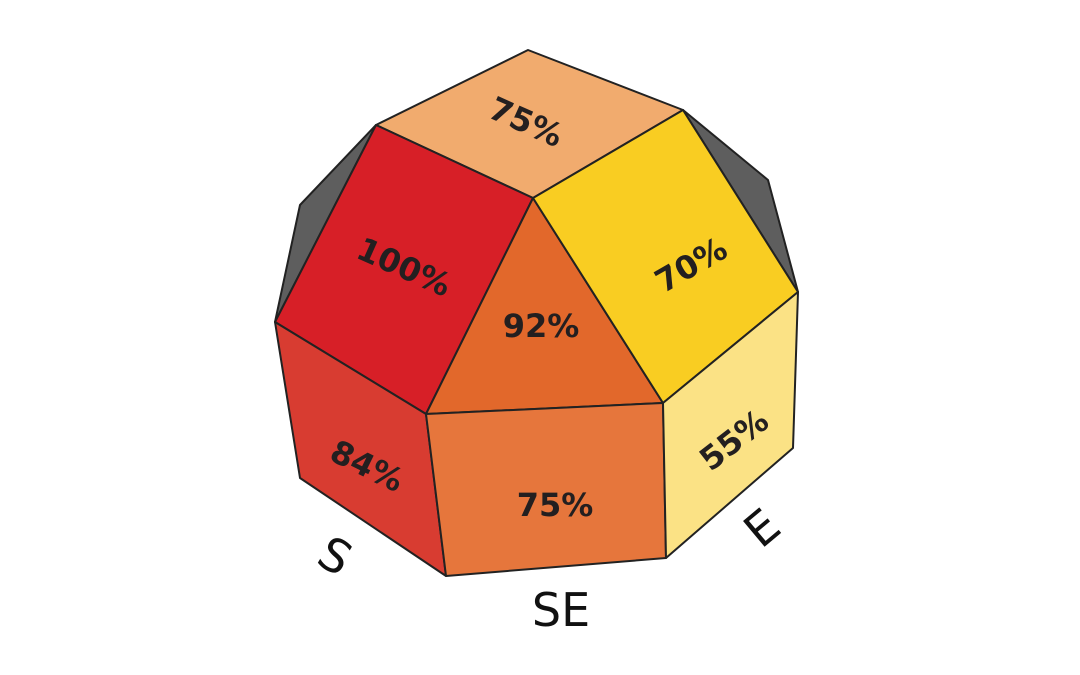 The height and width of the screenshot is (675, 1080). I want to click on direction-south-label: S, so click(335, 555).